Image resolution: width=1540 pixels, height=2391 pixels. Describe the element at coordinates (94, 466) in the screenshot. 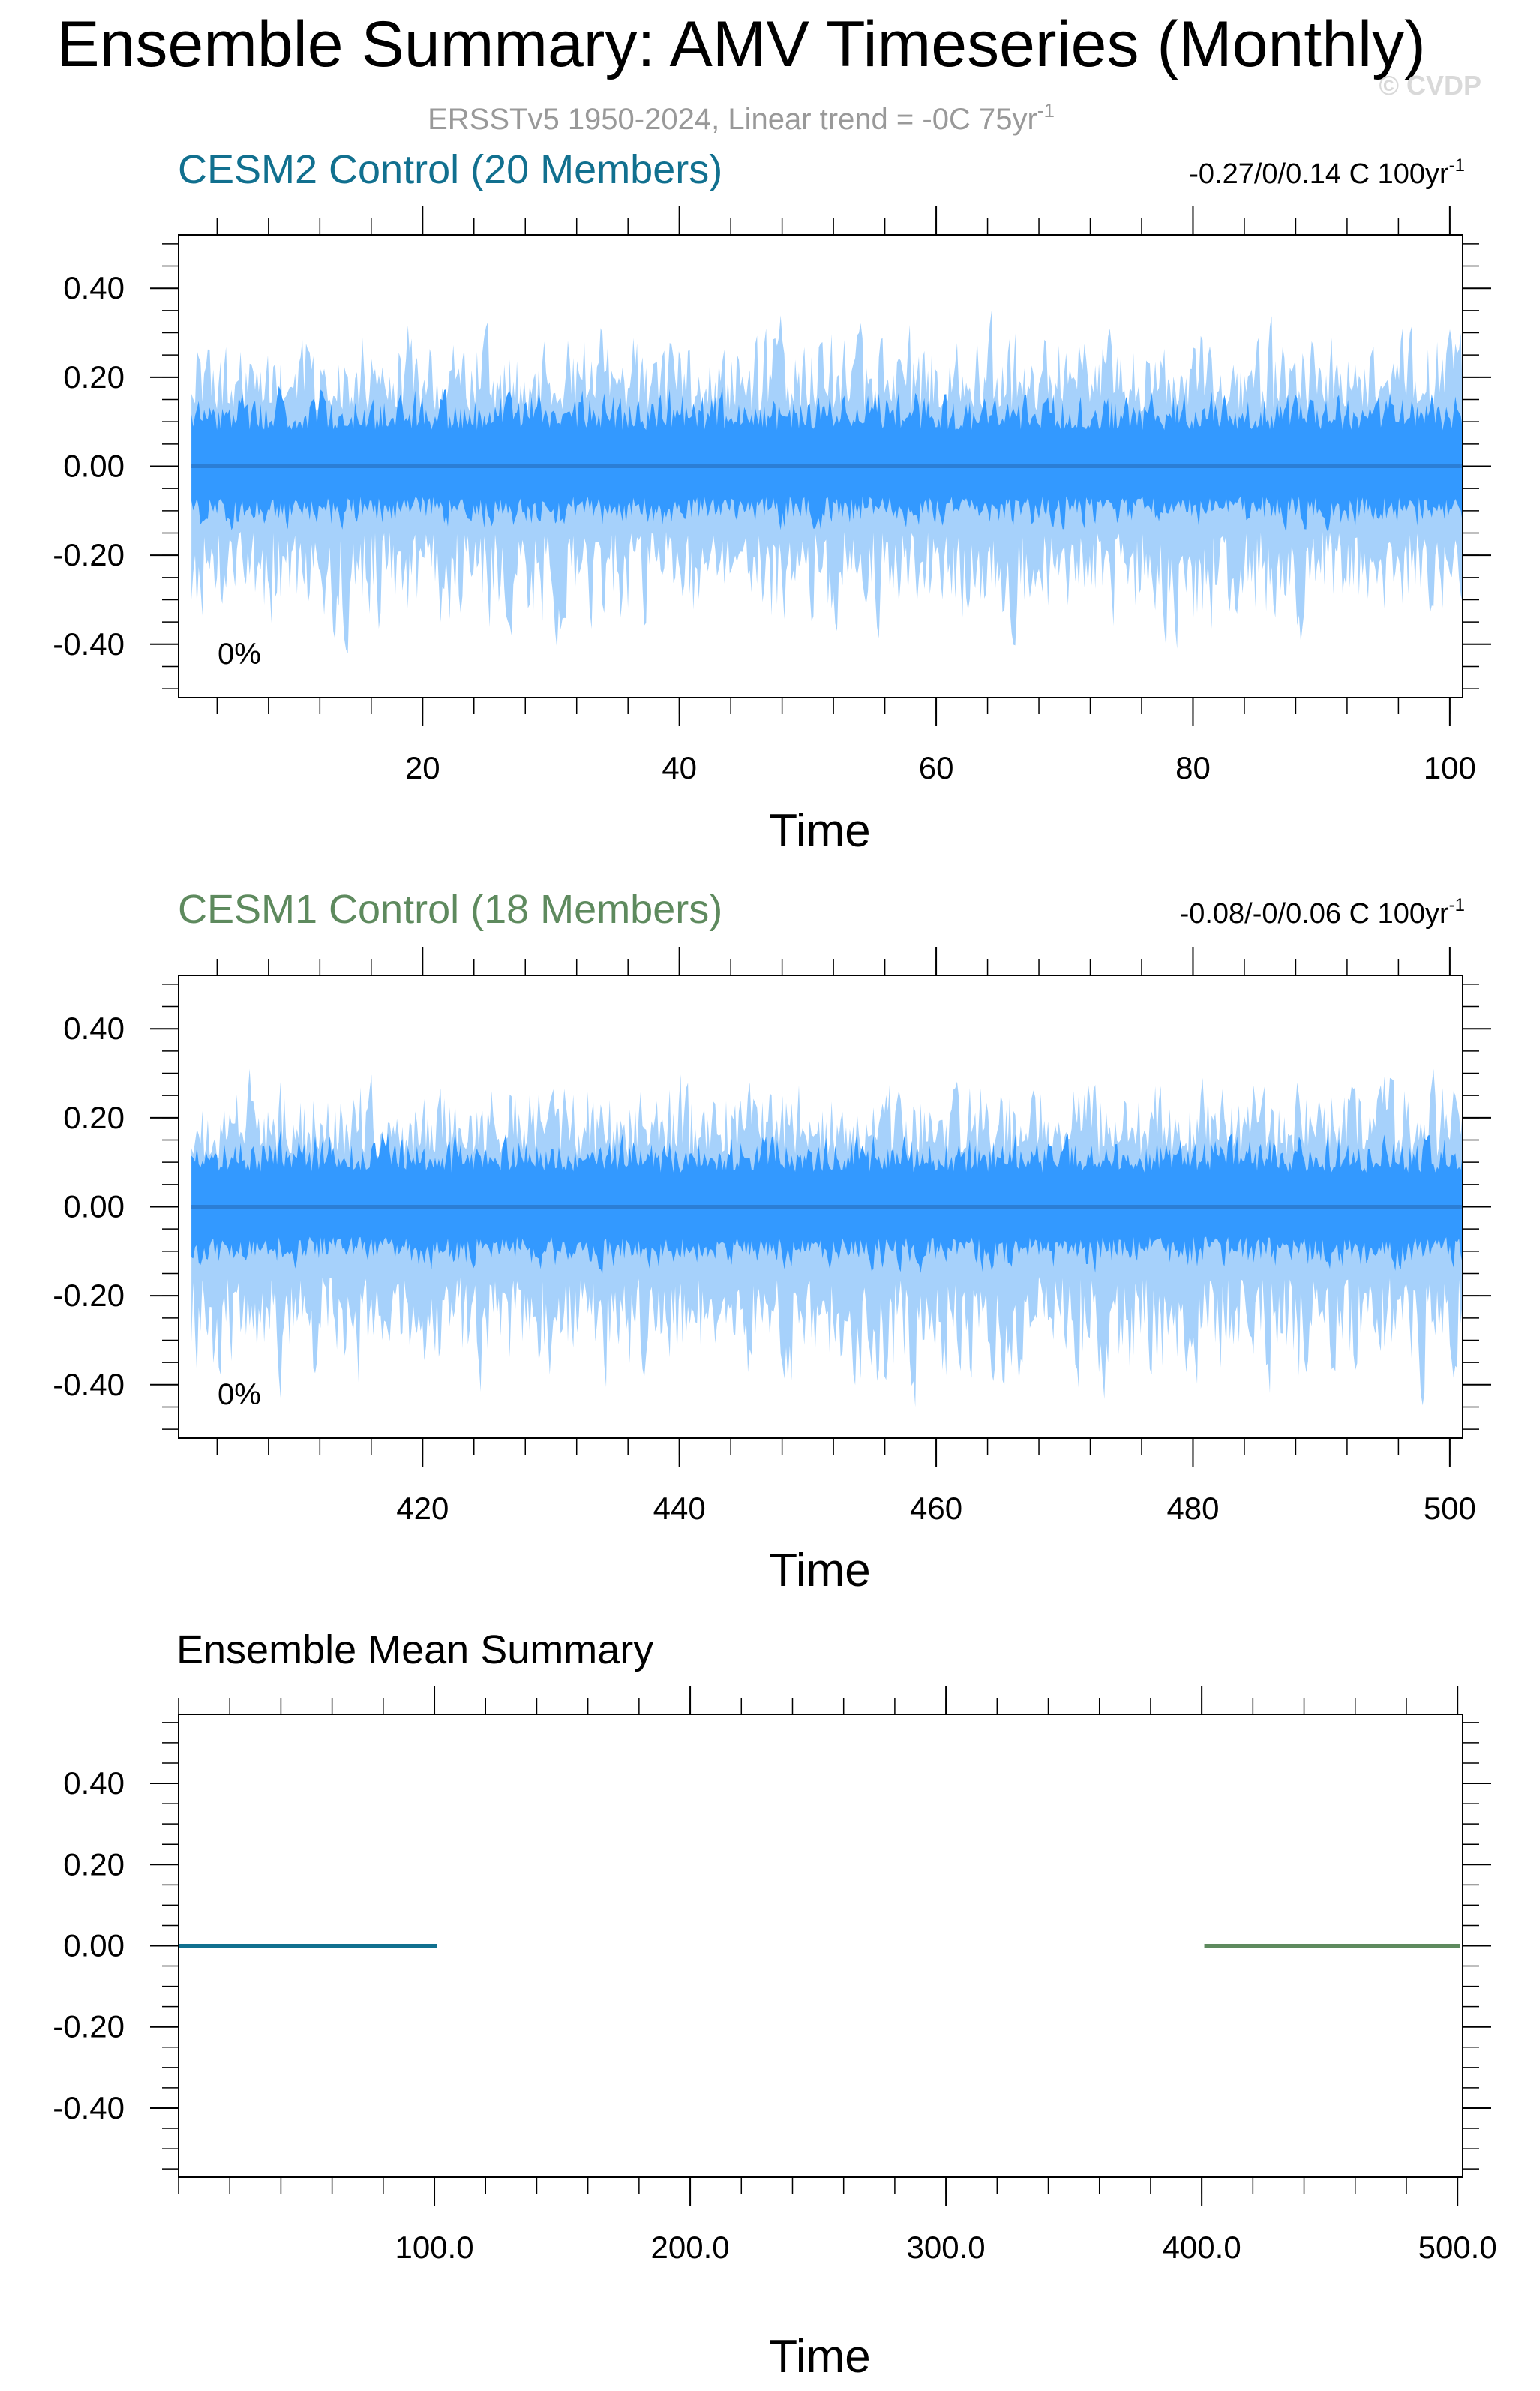

I see `panel-cesm2-y-tick-label: 0.00` at that location.